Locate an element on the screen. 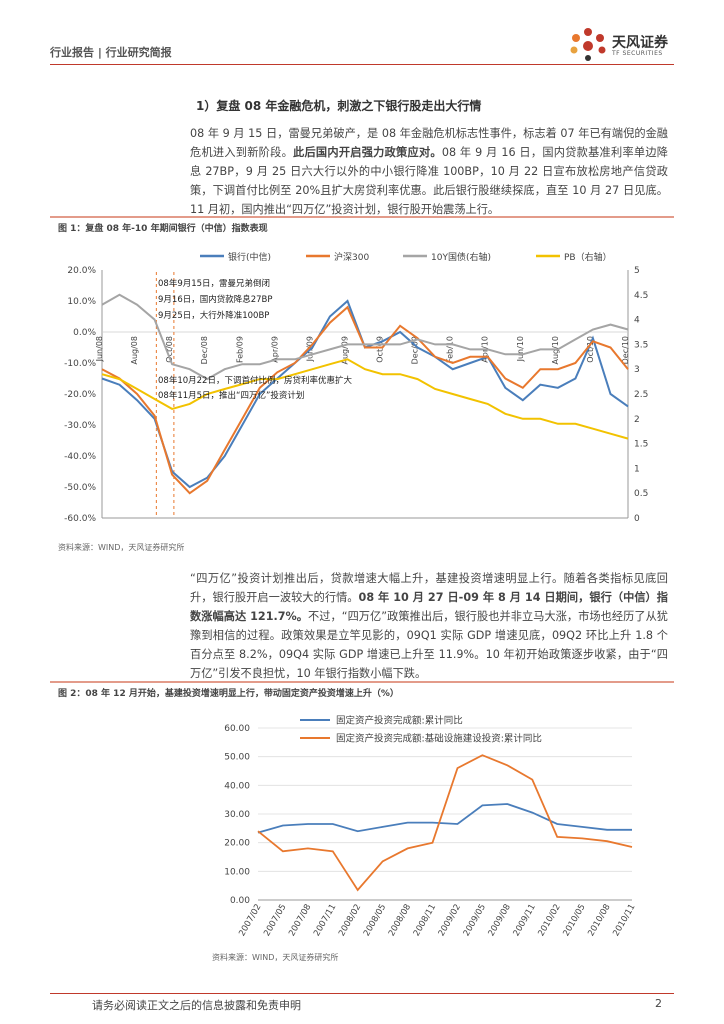 The image size is (724, 1024). chart-annotation: 9月16日，国内贷款降息27BP is located at coordinates (215, 299).